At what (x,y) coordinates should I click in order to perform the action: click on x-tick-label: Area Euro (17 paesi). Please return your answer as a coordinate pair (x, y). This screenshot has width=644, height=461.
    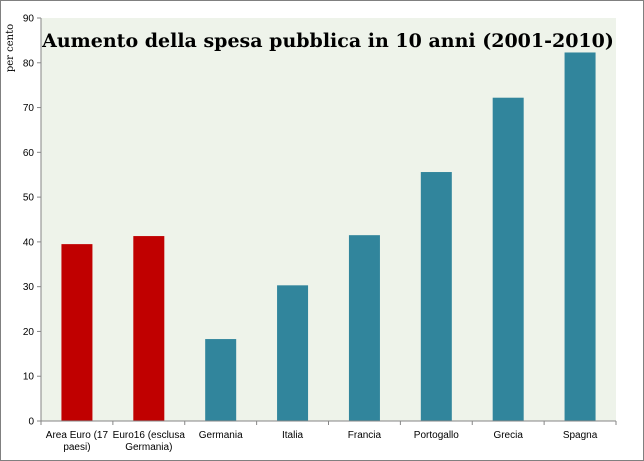
    Looking at the image, I should click on (77, 441).